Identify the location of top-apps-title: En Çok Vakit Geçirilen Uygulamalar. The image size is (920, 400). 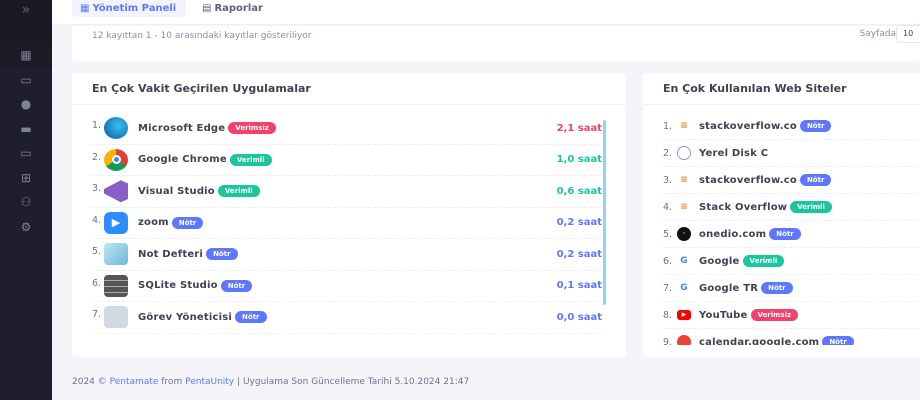
(349, 89).